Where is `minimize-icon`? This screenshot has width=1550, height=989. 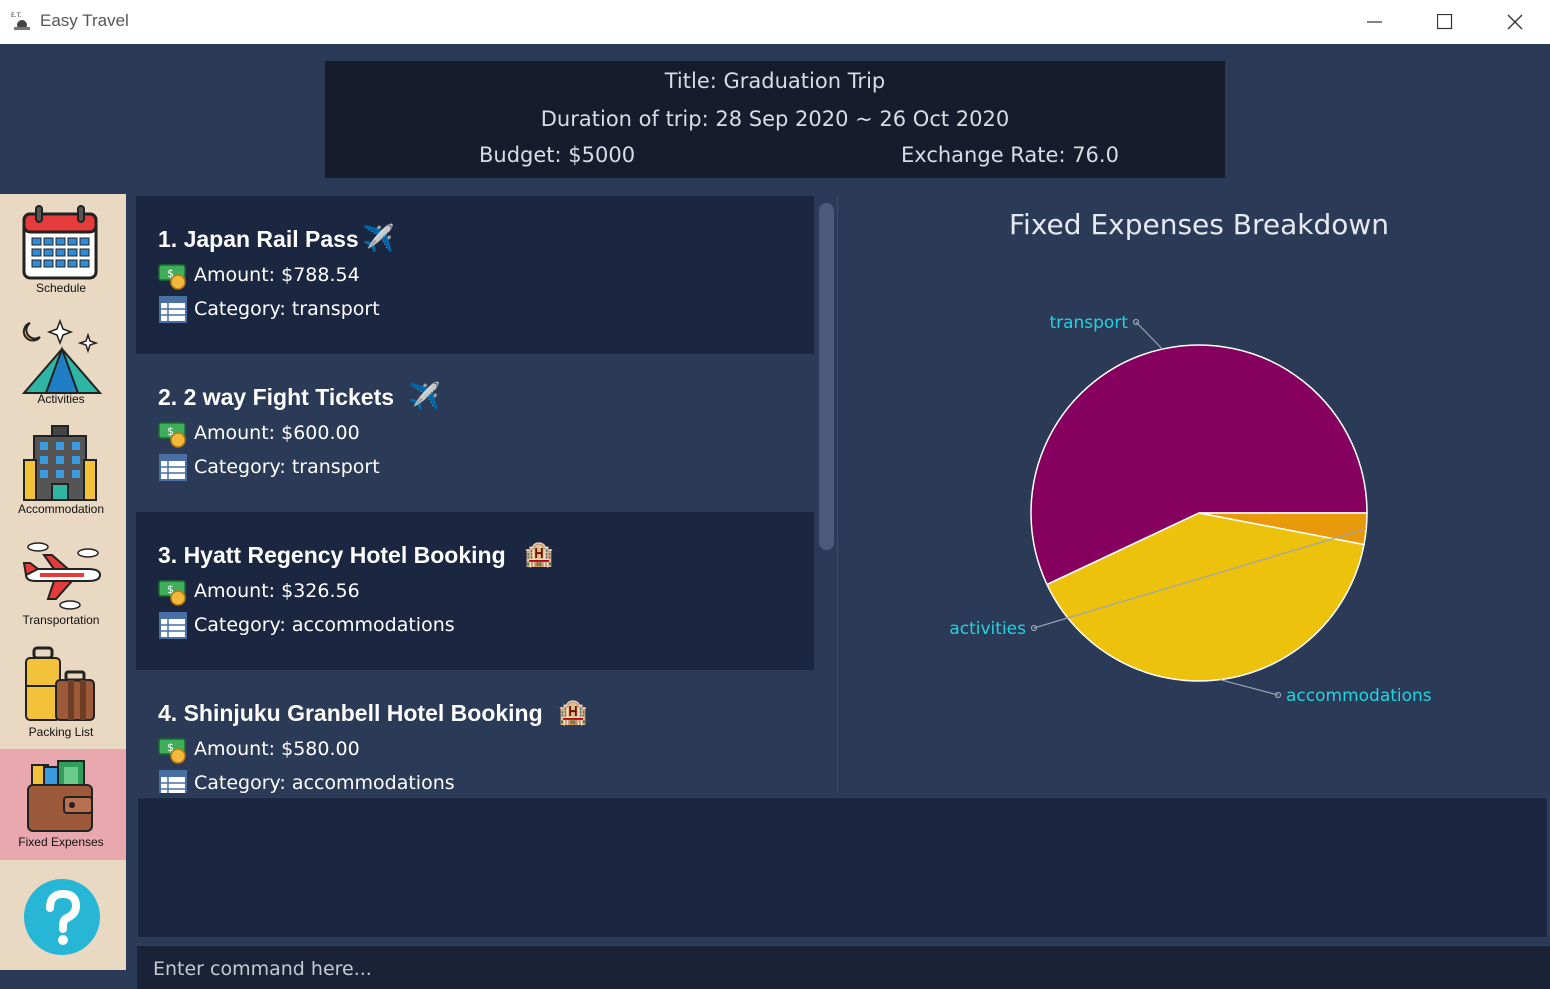 minimize-icon is located at coordinates (1374, 22).